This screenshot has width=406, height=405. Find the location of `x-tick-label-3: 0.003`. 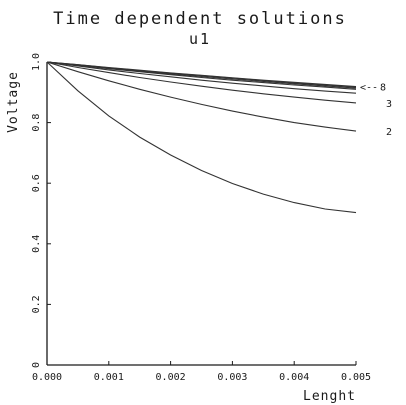

x-tick-label-3: 0.003 is located at coordinates (232, 377).